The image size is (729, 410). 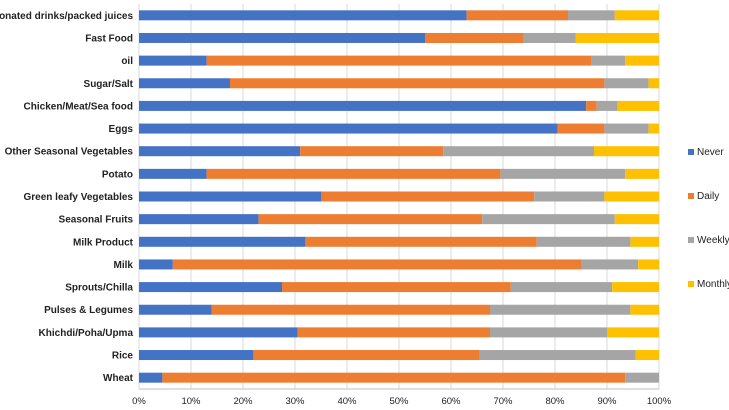 What do you see at coordinates (124, 265) in the screenshot?
I see `category-label: Milk` at bounding box center [124, 265].